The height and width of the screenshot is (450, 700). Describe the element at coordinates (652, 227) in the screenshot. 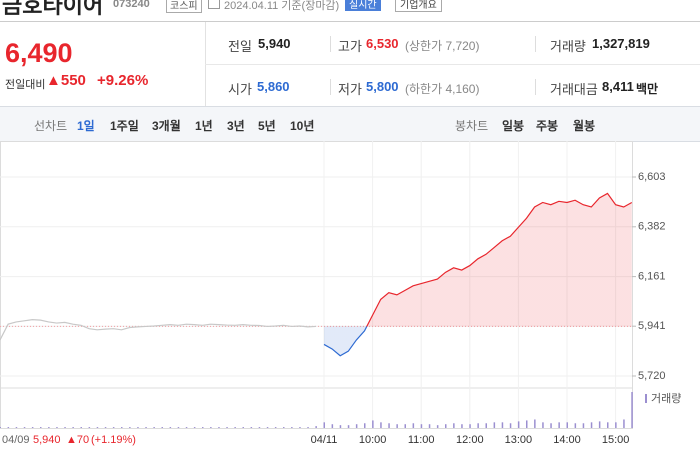

I see `y-tick-label: 6,382` at that location.